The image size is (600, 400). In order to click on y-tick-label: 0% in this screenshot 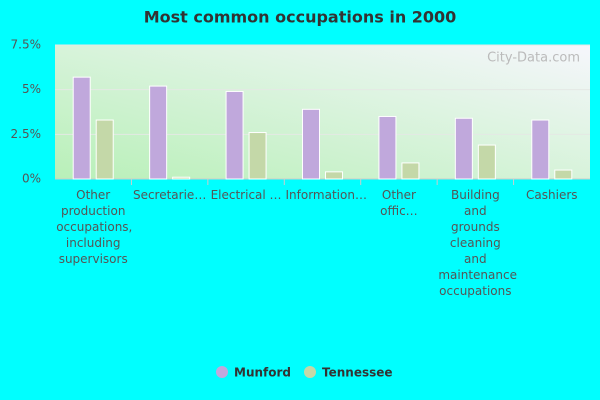, I will do `click(31, 179)`.